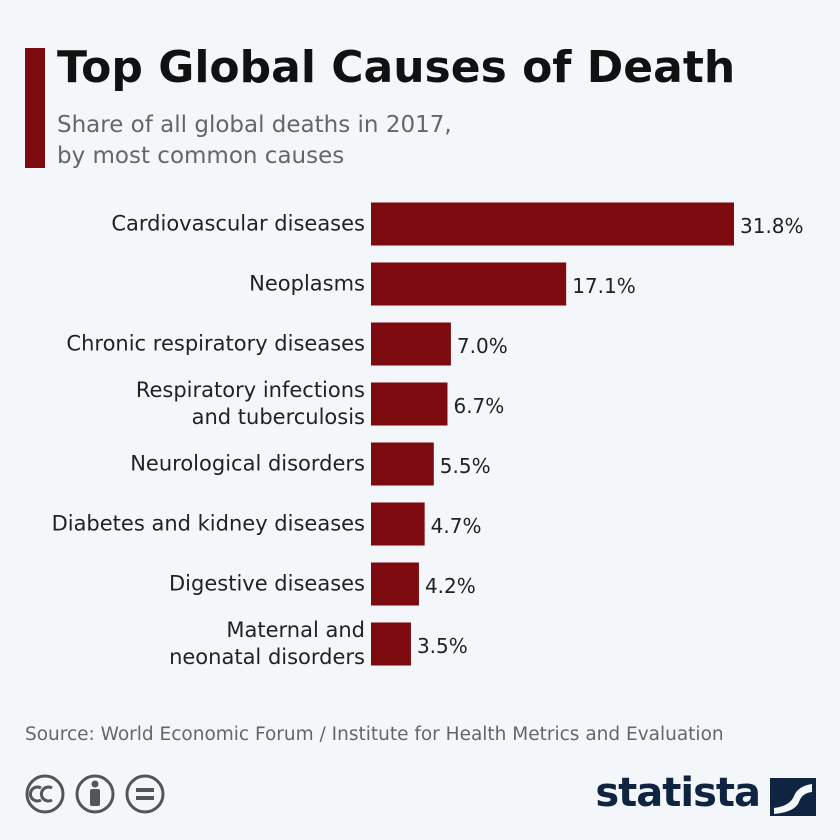 The width and height of the screenshot is (840, 840). What do you see at coordinates (215, 343) in the screenshot?
I see `category-label: Chronic respiratory diseases` at bounding box center [215, 343].